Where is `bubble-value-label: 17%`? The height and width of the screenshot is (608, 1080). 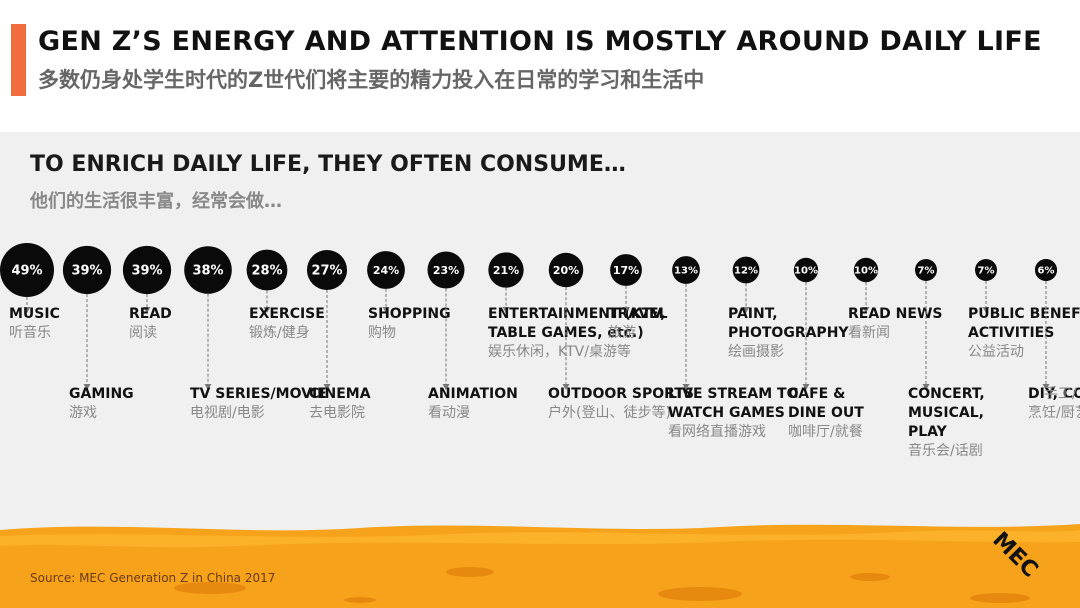 bubble-value-label: 17% is located at coordinates (626, 270).